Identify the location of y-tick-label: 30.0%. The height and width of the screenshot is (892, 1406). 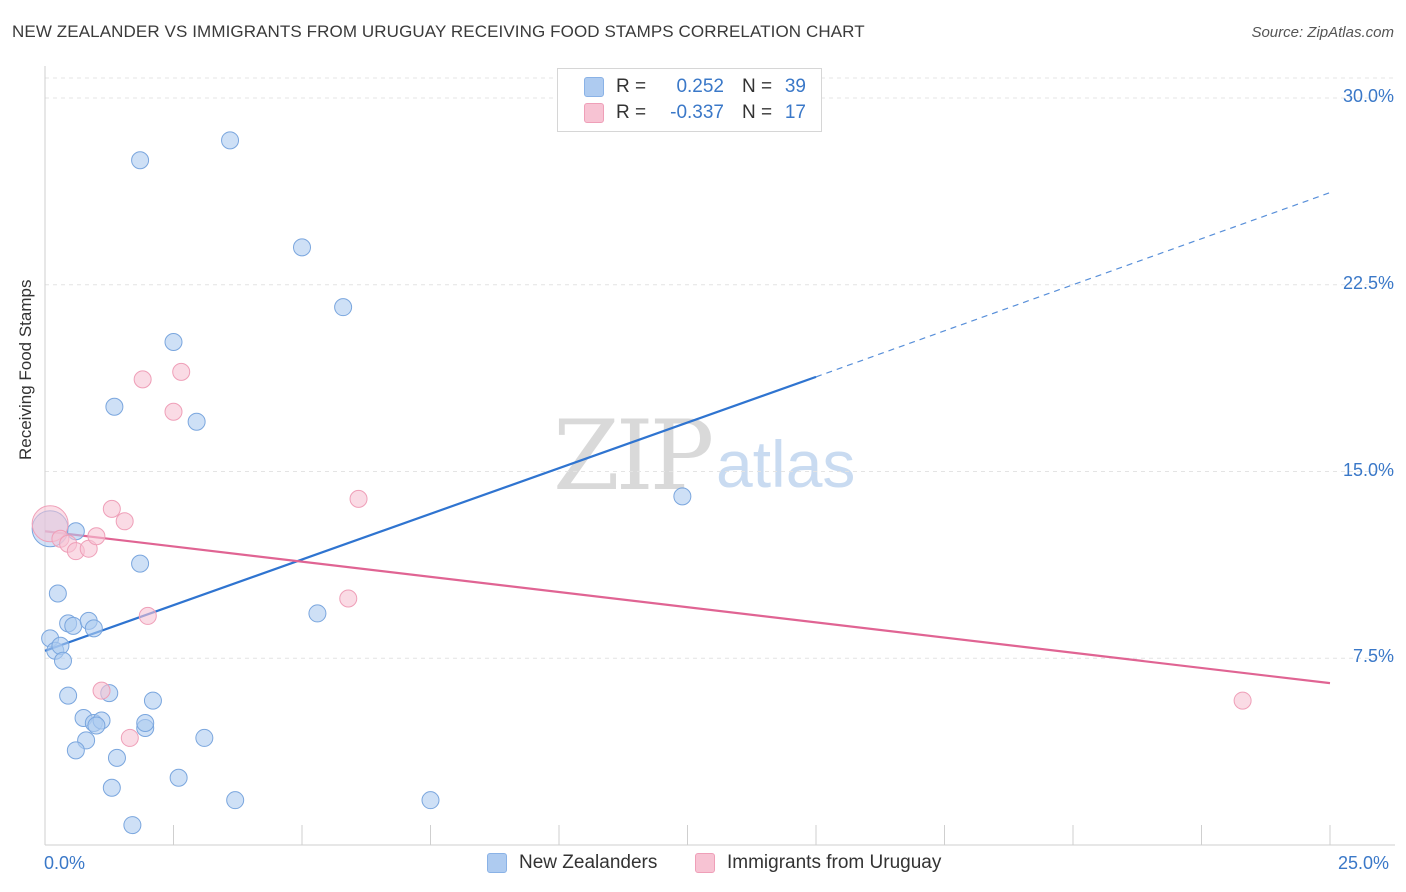
(1368, 96).